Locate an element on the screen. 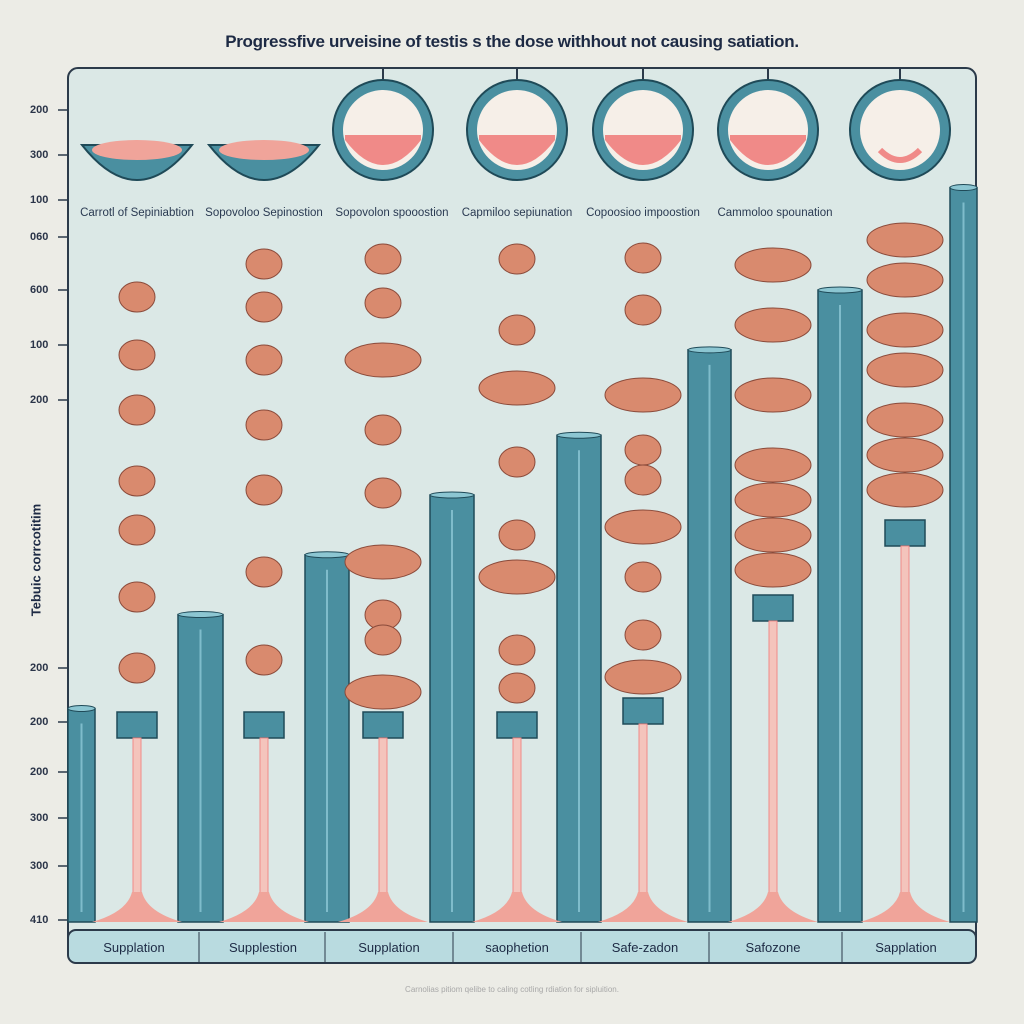 This screenshot has width=1024, height=1024. column-top-label: Copoosioo impoostion is located at coordinates (643, 213).